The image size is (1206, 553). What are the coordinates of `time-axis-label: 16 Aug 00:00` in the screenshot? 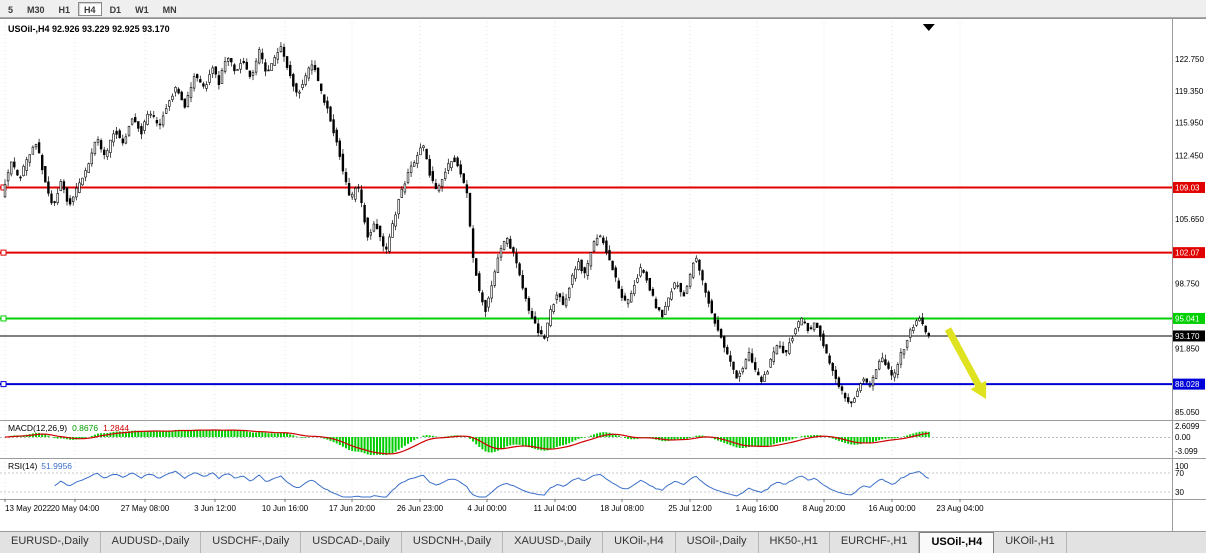 It's located at (892, 508).